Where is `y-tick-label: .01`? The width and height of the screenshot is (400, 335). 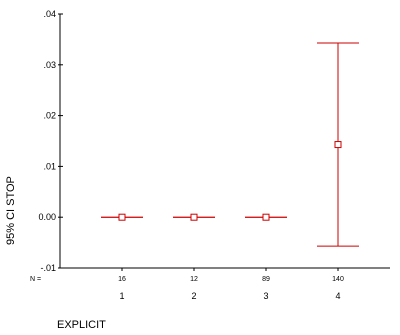 y-tick-label: .01 is located at coordinates (49, 166).